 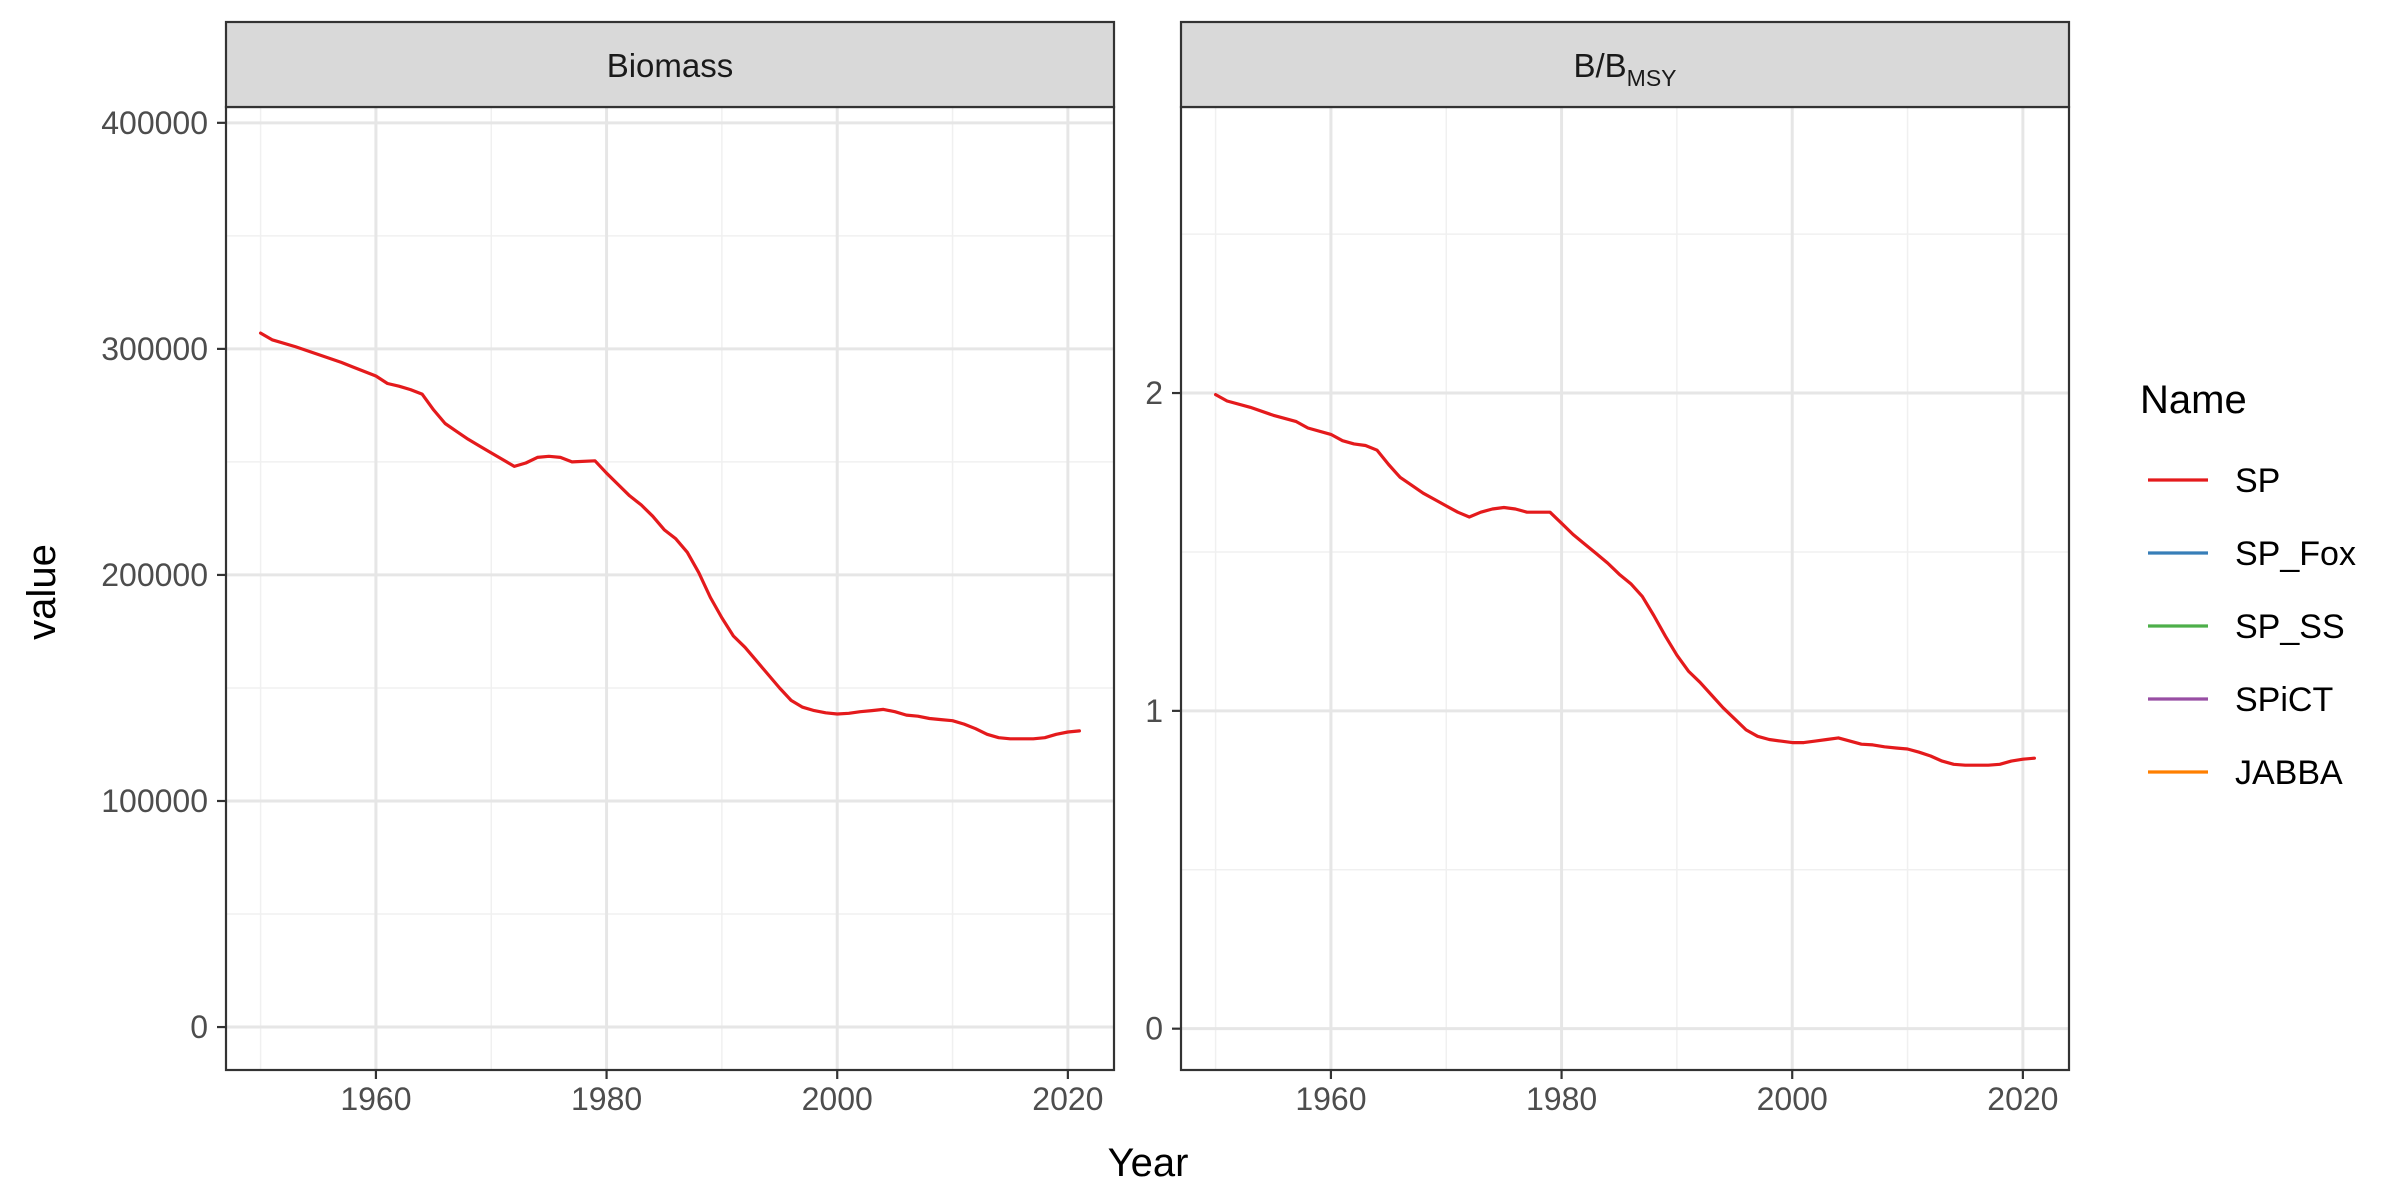 What do you see at coordinates (154, 123) in the screenshot?
I see `y-tick-label: 400000` at bounding box center [154, 123].